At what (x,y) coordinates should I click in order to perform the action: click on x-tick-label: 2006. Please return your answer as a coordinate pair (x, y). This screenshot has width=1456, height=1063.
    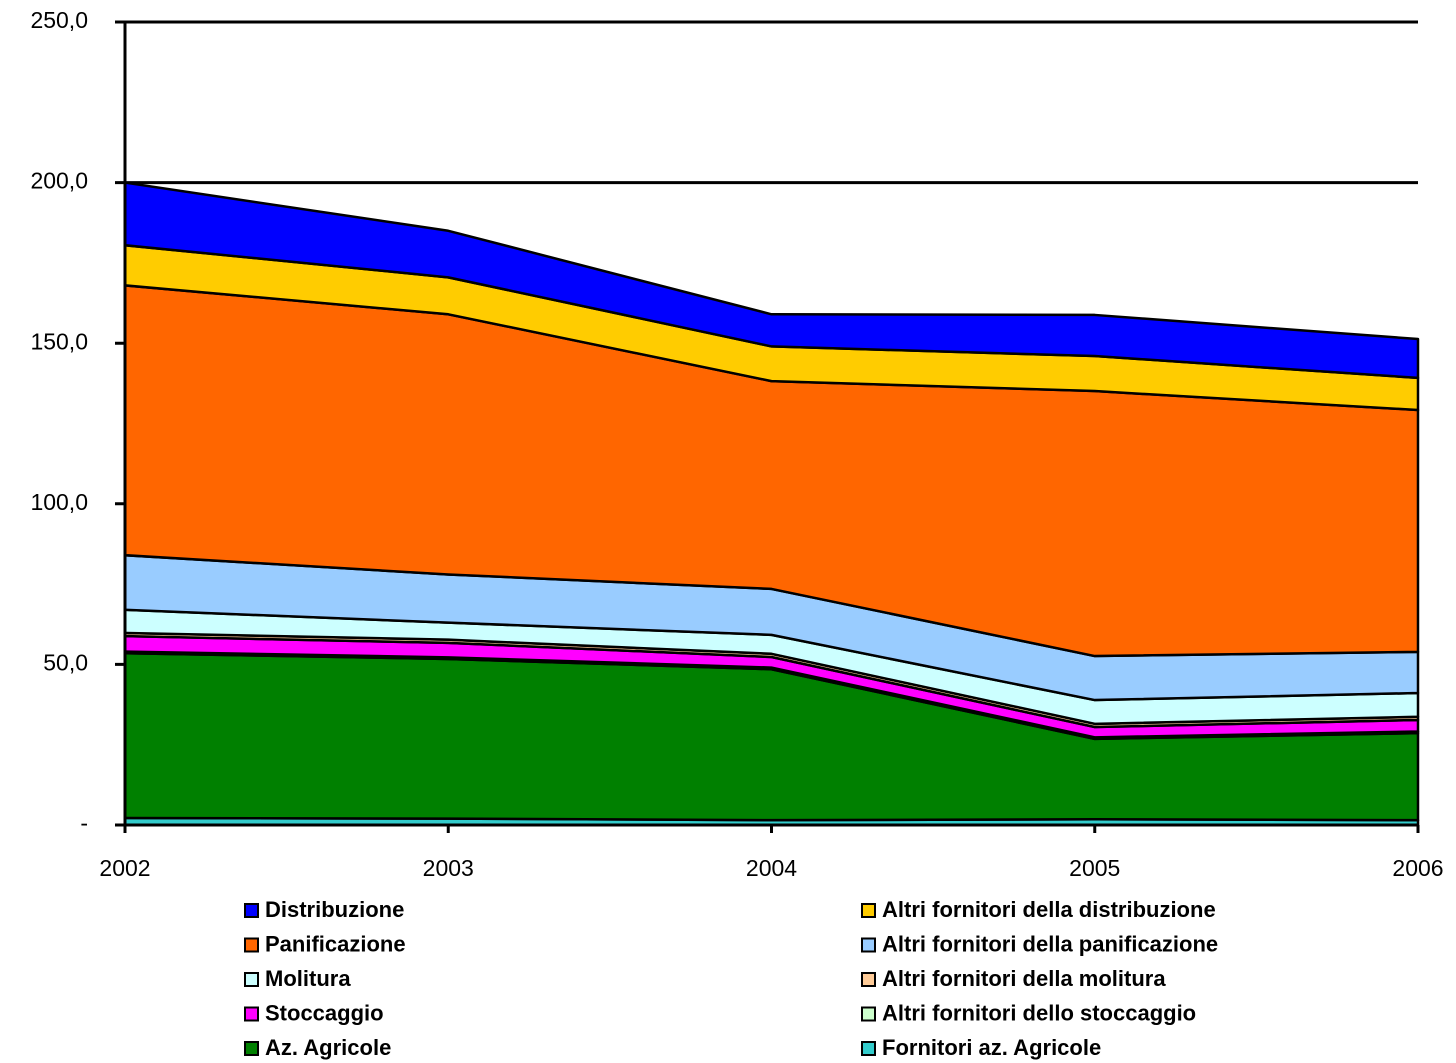
    Looking at the image, I should click on (1417, 868).